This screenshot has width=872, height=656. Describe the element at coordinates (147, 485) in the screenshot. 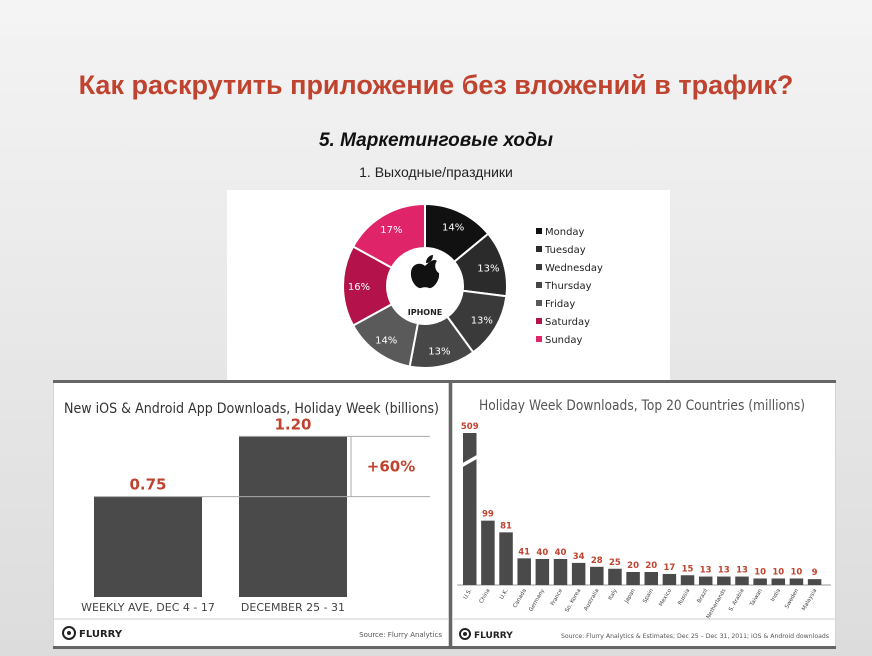

I see `bar-value-label: 0.75` at that location.